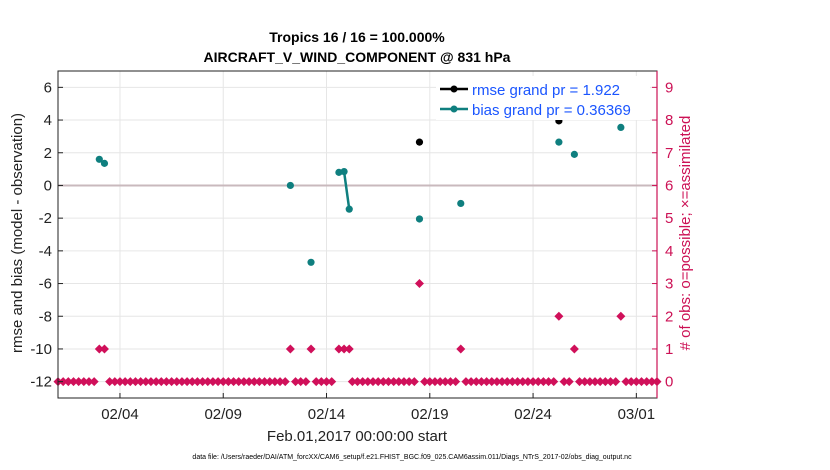 Image resolution: width=830 pixels, height=470 pixels. I want to click on y2-tick-label: 5, so click(669, 218).